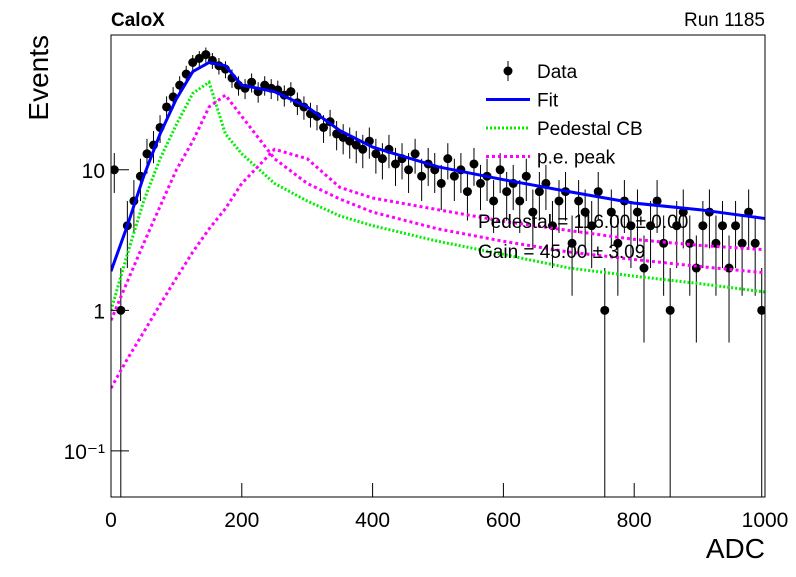  Describe the element at coordinates (765, 520) in the screenshot. I see `x-tick-label: 1000` at that location.